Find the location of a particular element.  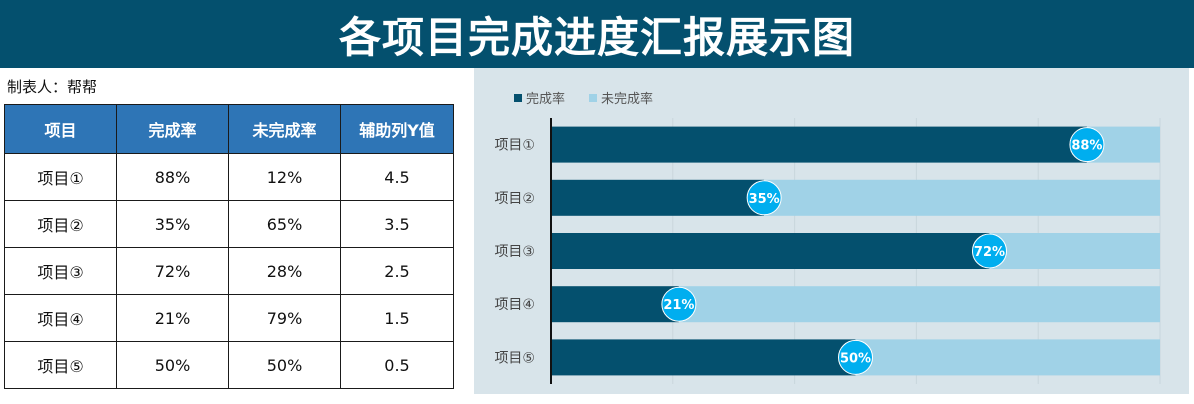

column-header: 完成率 is located at coordinates (172, 129).